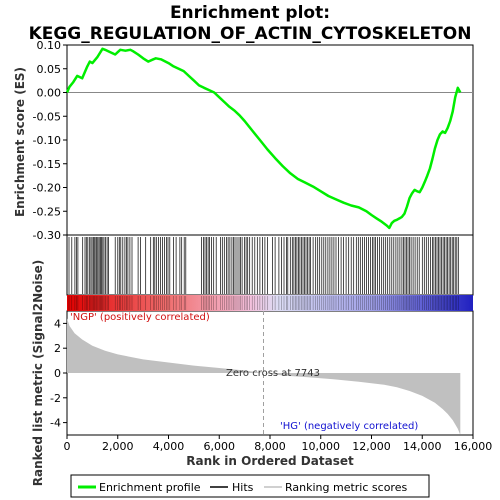 The image size is (500, 500). I want to click on legend-metric-label: Ranking metric scores, so click(346, 487).